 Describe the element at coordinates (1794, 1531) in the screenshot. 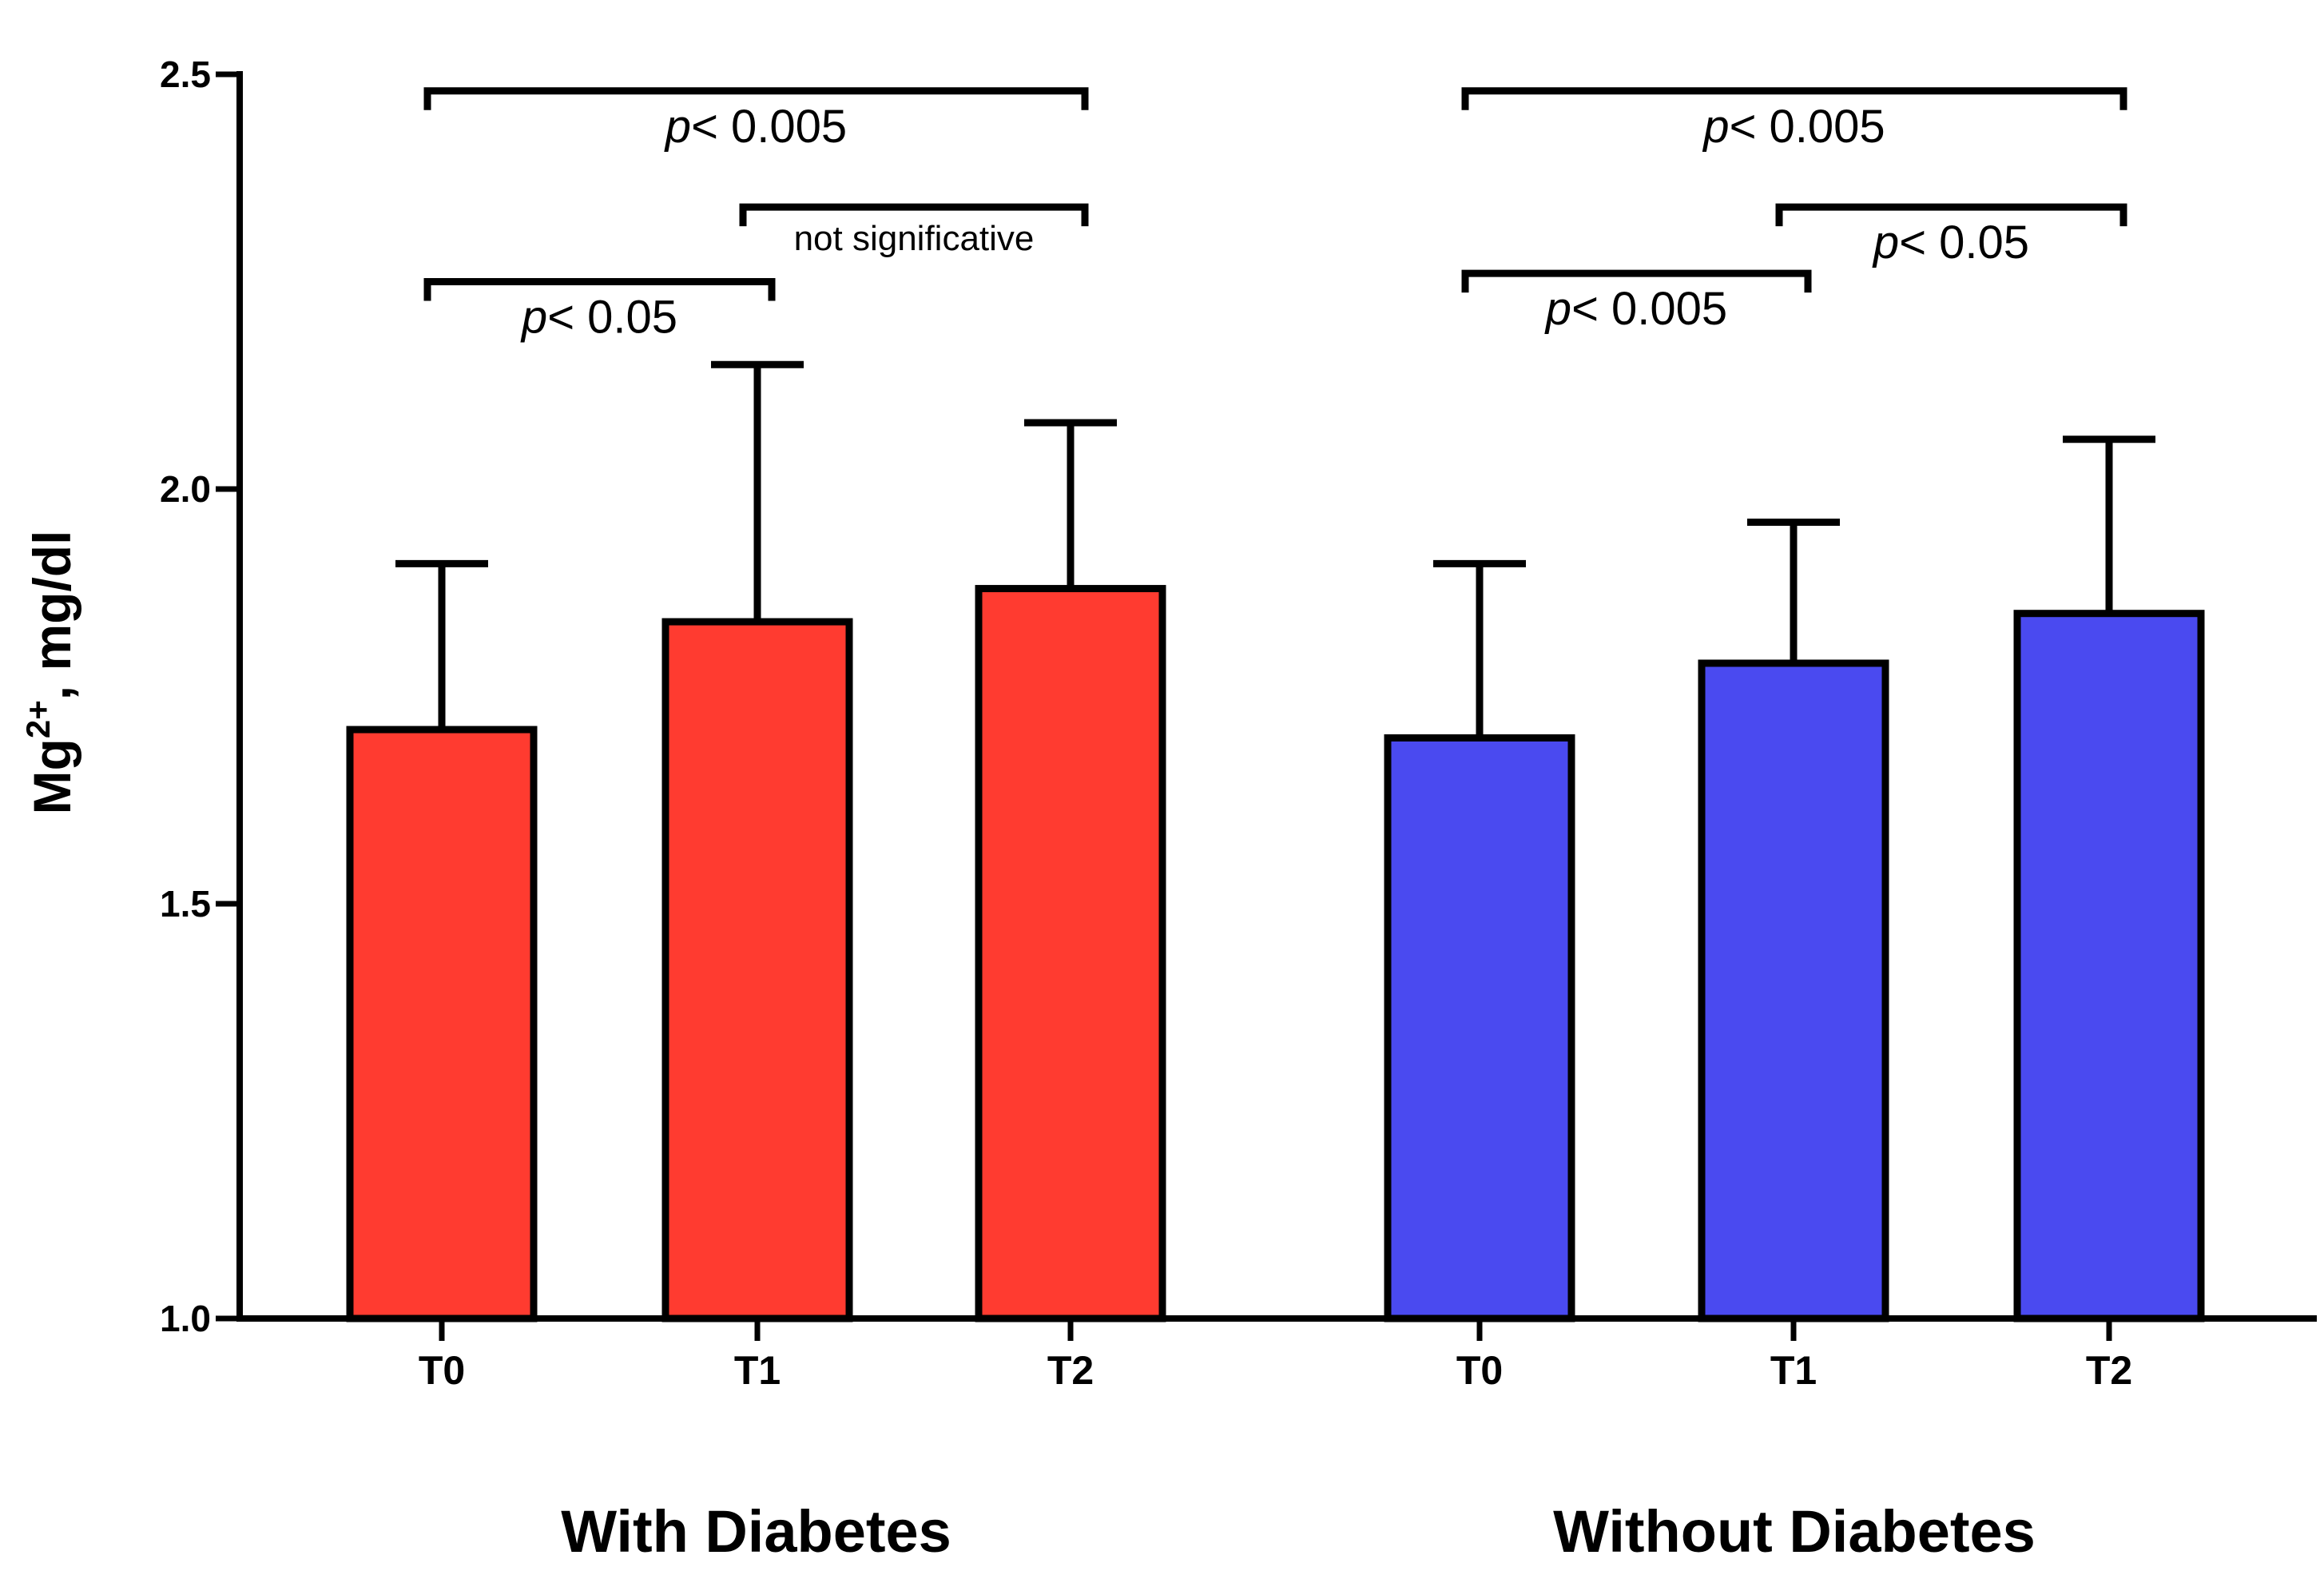

I see `group-label: Without Diabetes` at that location.